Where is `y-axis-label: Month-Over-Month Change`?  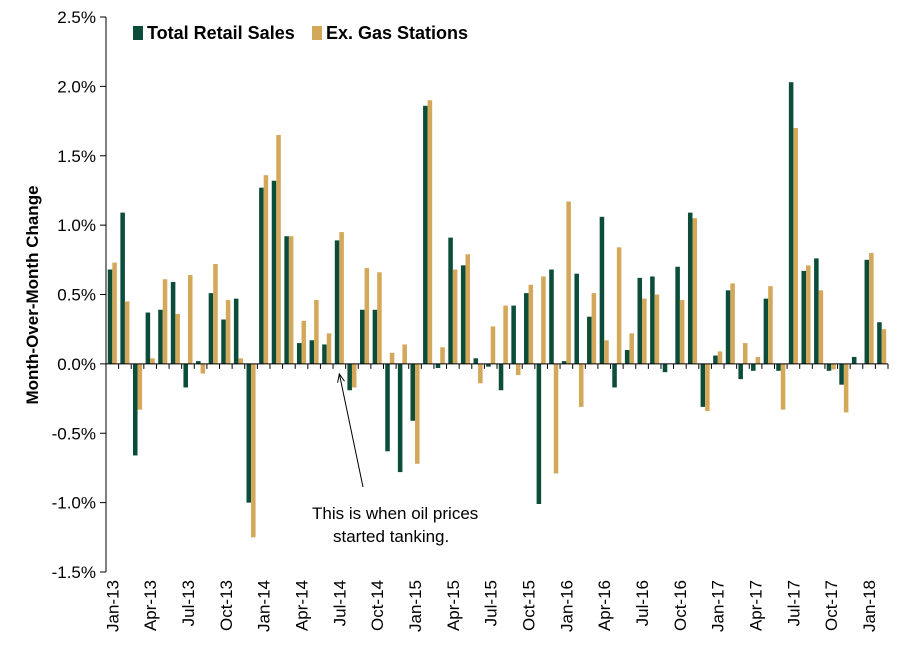
y-axis-label: Month-Over-Month Change is located at coordinates (32, 294).